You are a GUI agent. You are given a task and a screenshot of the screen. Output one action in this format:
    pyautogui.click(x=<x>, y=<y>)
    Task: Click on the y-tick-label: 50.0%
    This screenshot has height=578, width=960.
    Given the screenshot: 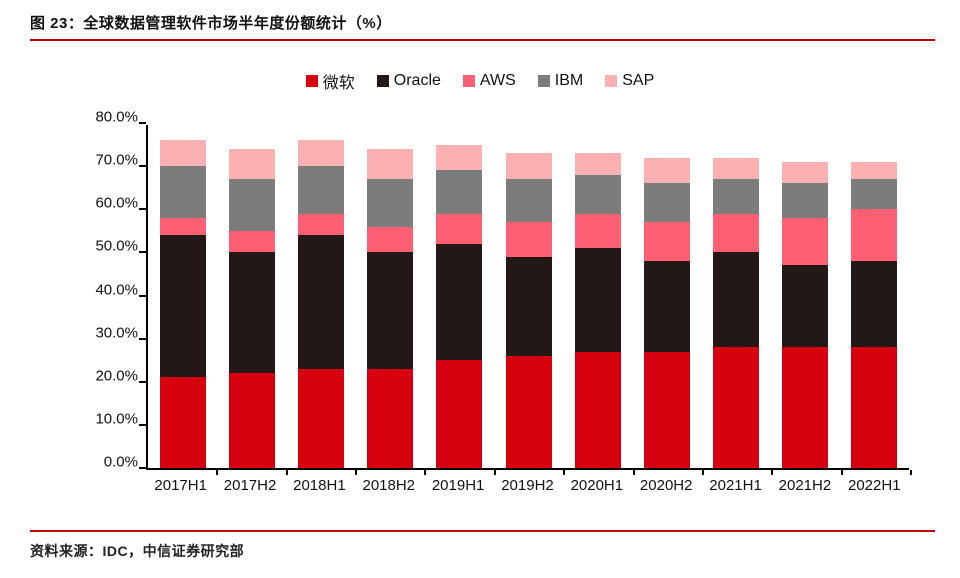 What is the action you would take?
    pyautogui.click(x=116, y=246)
    